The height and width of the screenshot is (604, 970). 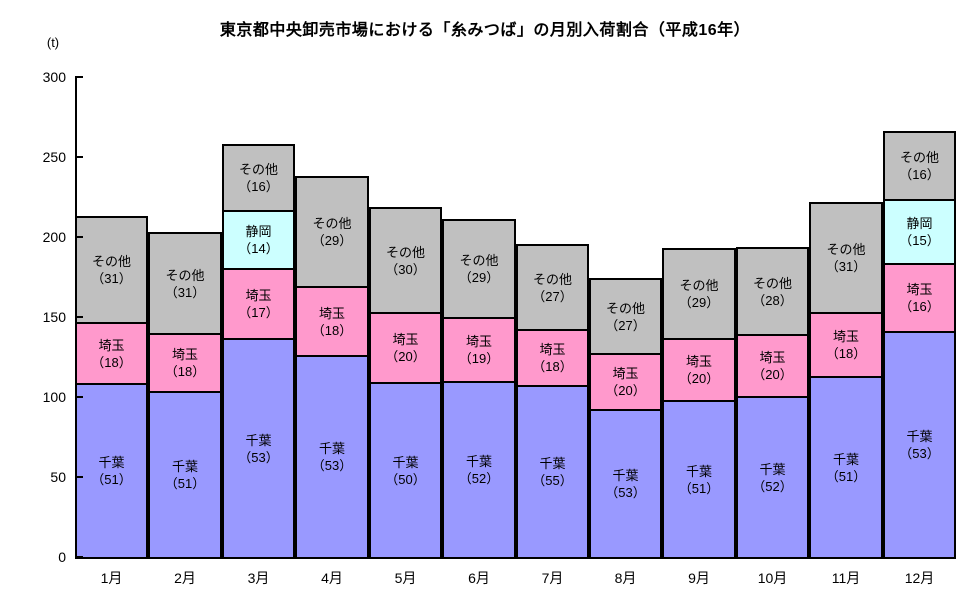 I want to click on x-axis-label-8月: 8月, so click(x=625, y=578).